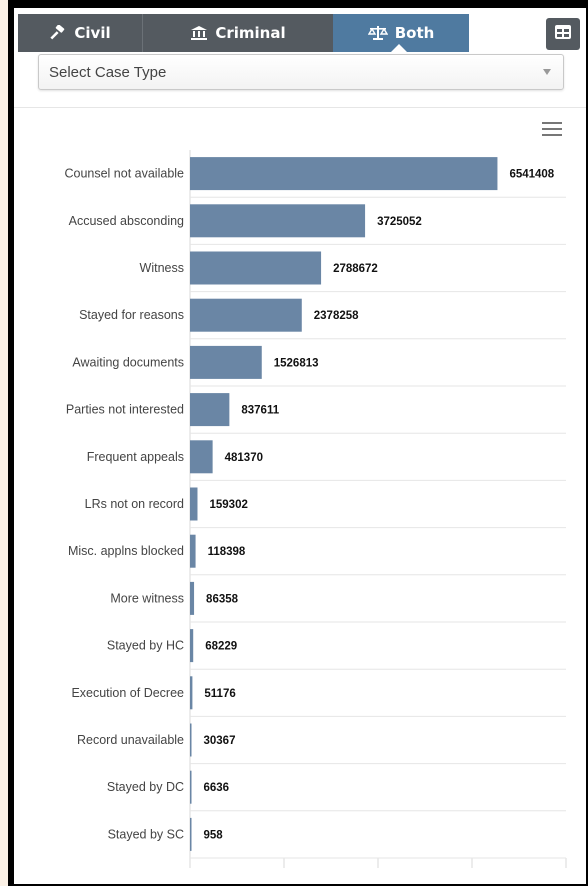  Describe the element at coordinates (147, 598) in the screenshot. I see `category-label: More witness` at that location.